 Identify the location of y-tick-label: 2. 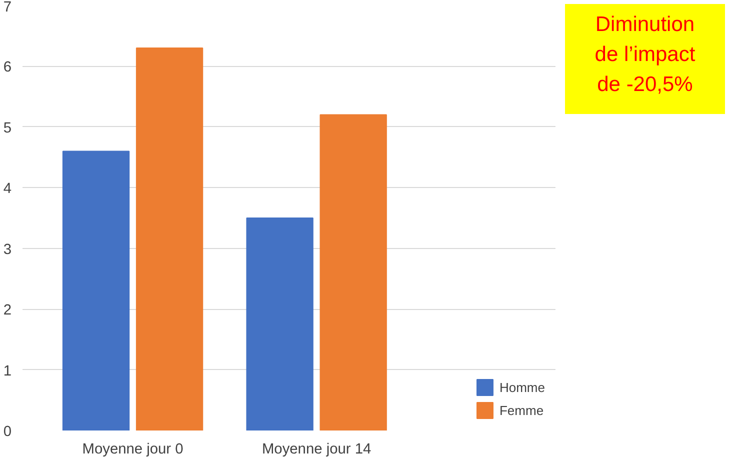
(7, 310).